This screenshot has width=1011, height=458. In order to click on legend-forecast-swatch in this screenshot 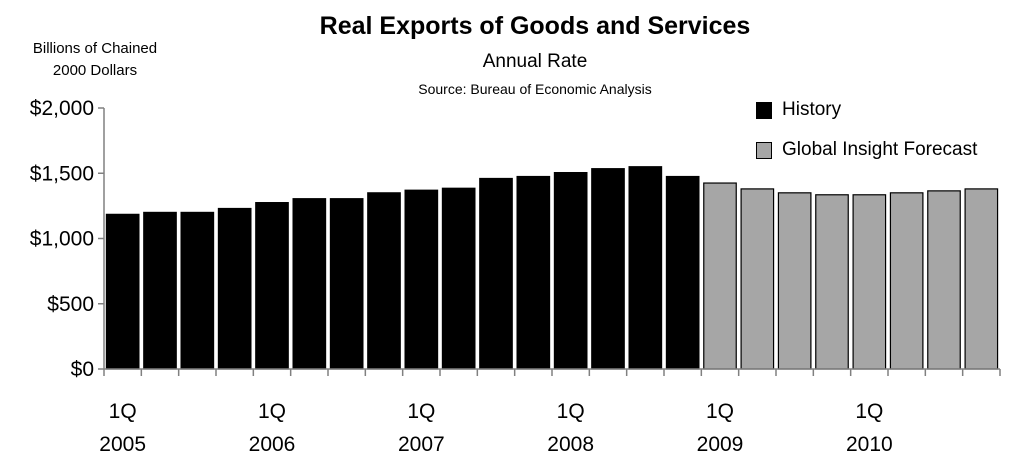, I will do `click(764, 150)`.